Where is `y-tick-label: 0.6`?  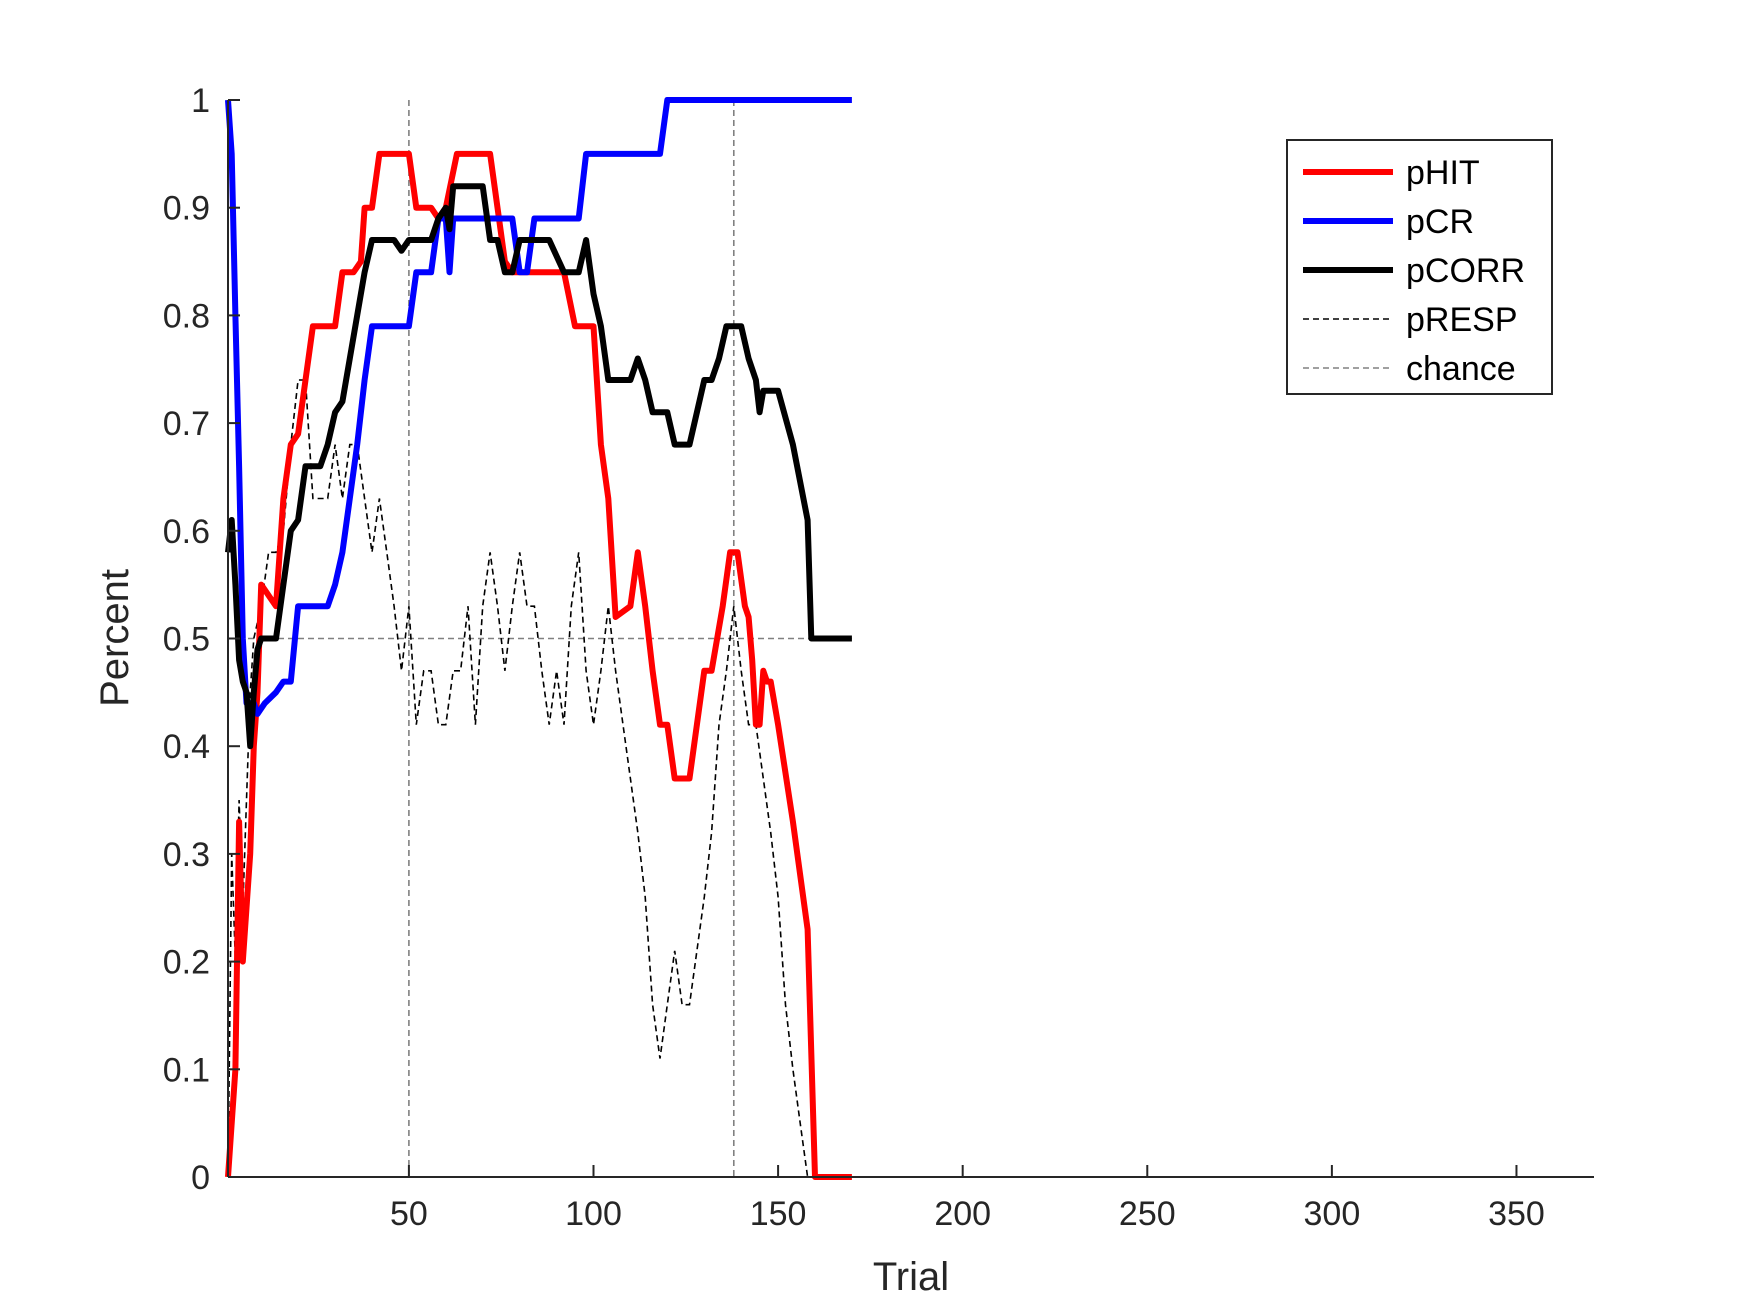
y-tick-label: 0.6 is located at coordinates (186, 532).